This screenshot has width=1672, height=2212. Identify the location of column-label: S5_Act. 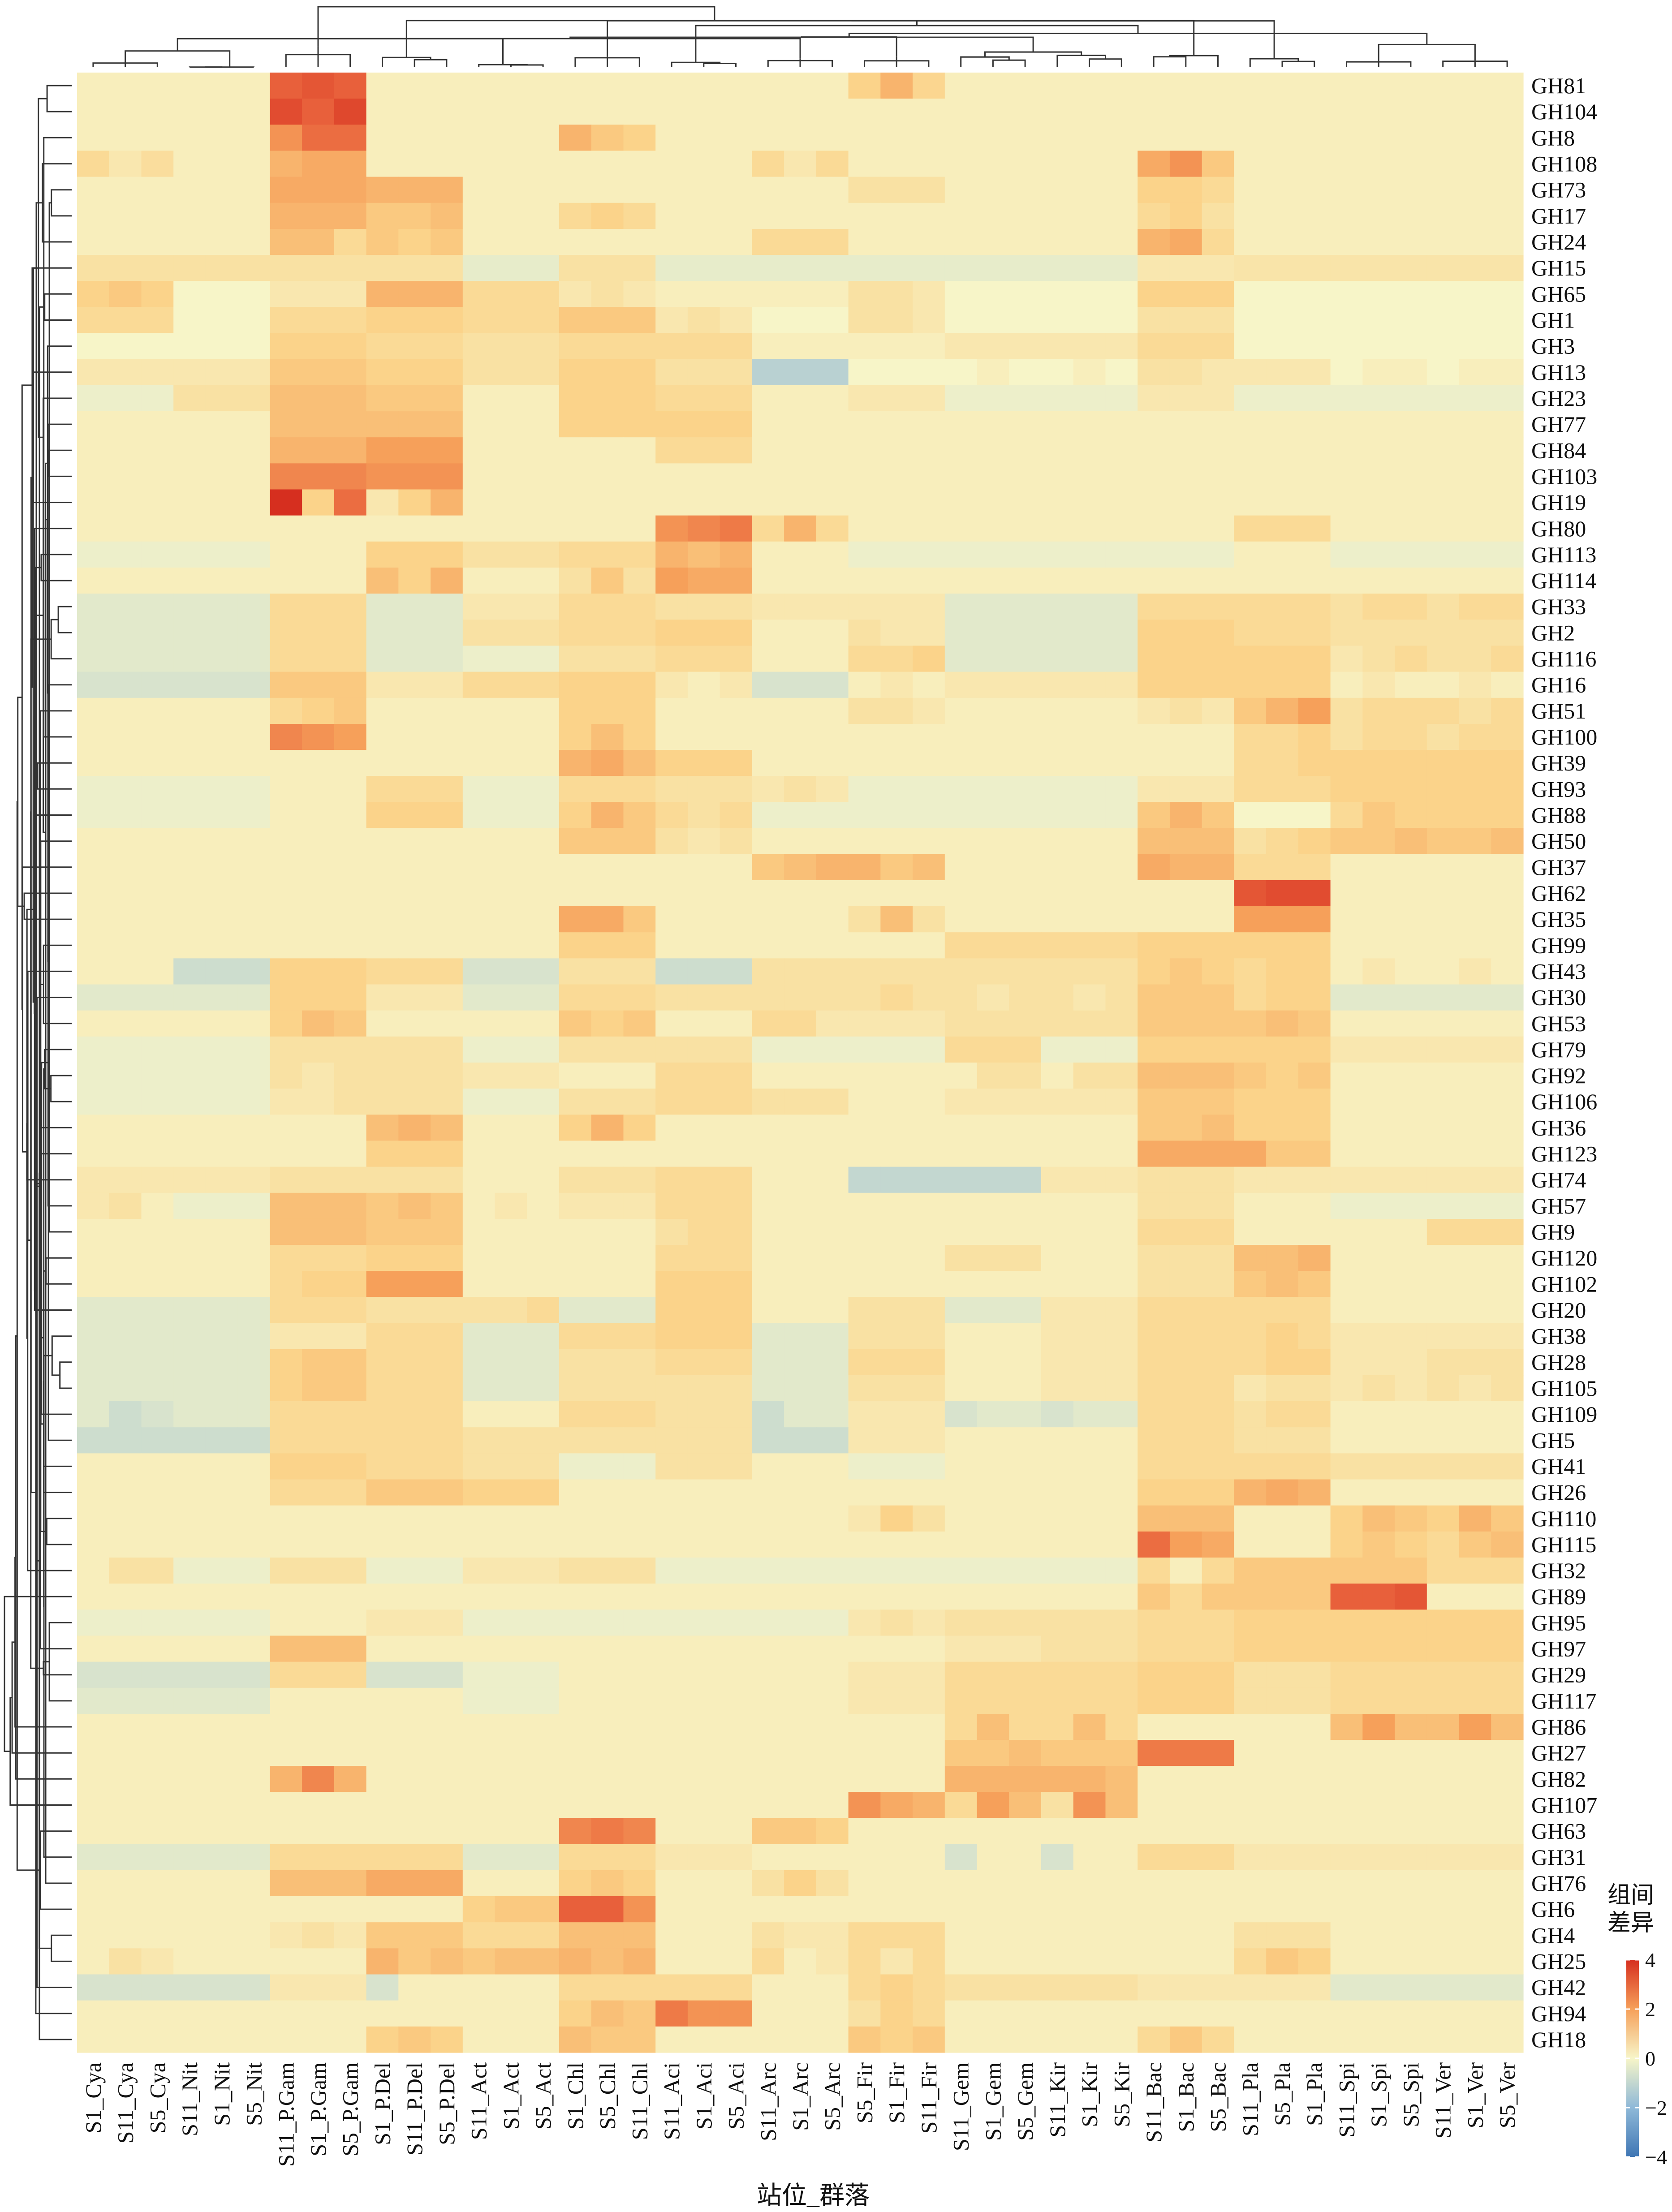
(543, 2096).